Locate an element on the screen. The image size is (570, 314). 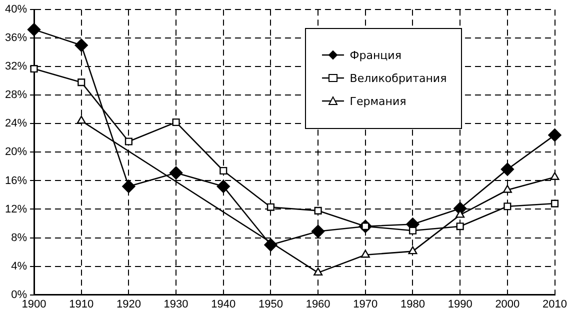
legend-label: Франция is located at coordinates (376, 55).